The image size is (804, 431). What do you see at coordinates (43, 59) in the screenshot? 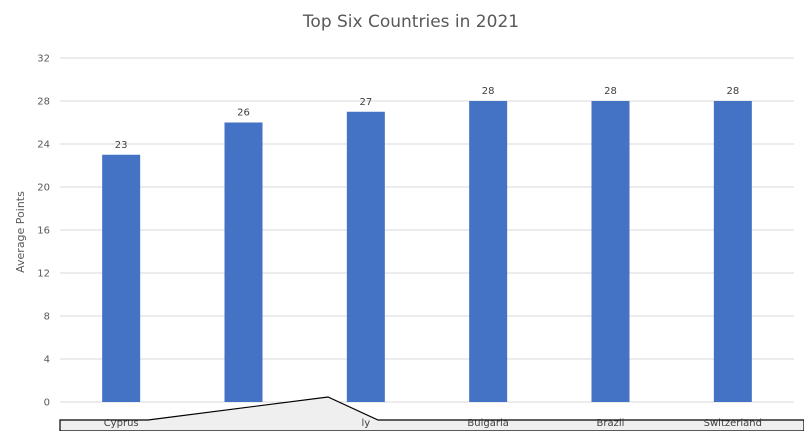
I see `y-tick-label: 32` at bounding box center [43, 59].